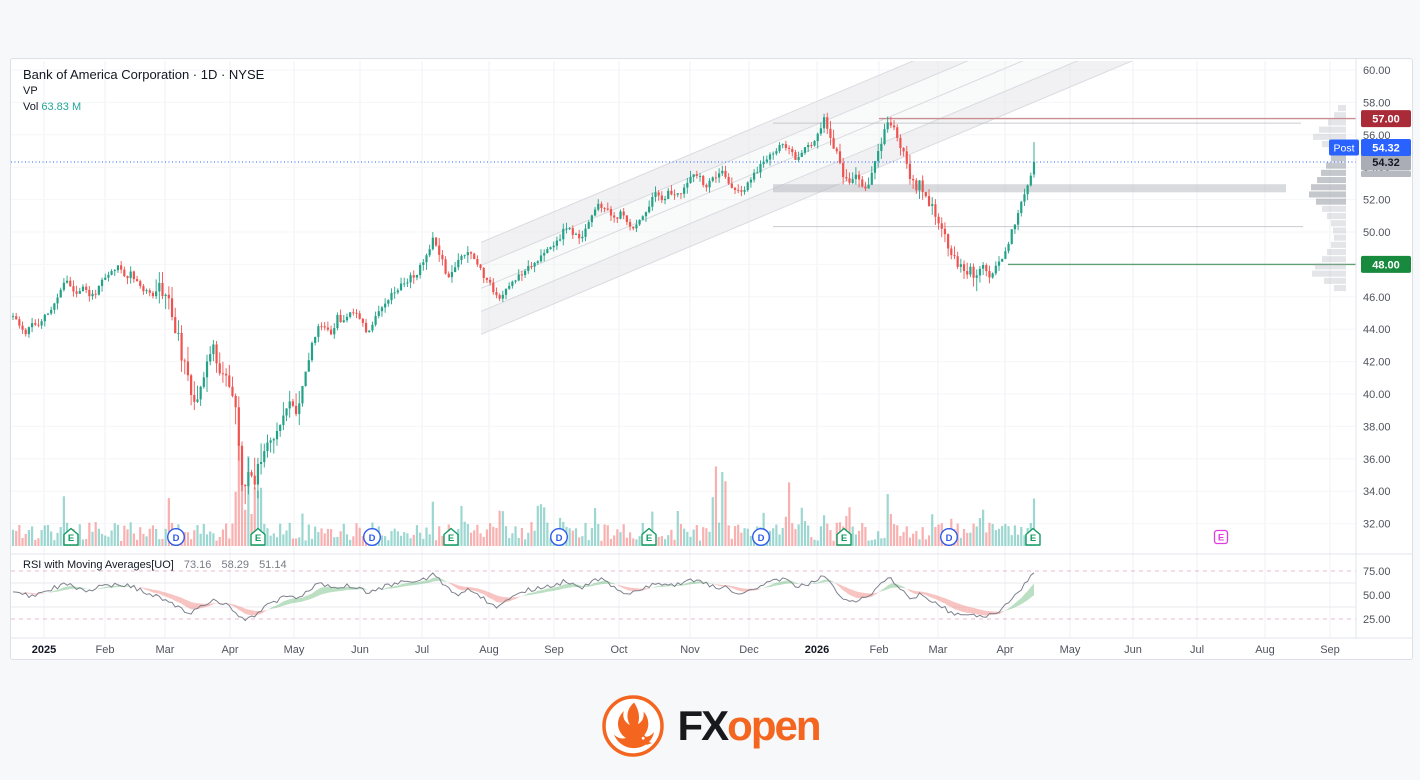  I want to click on rsi-tick: 50.00, so click(1377, 596).